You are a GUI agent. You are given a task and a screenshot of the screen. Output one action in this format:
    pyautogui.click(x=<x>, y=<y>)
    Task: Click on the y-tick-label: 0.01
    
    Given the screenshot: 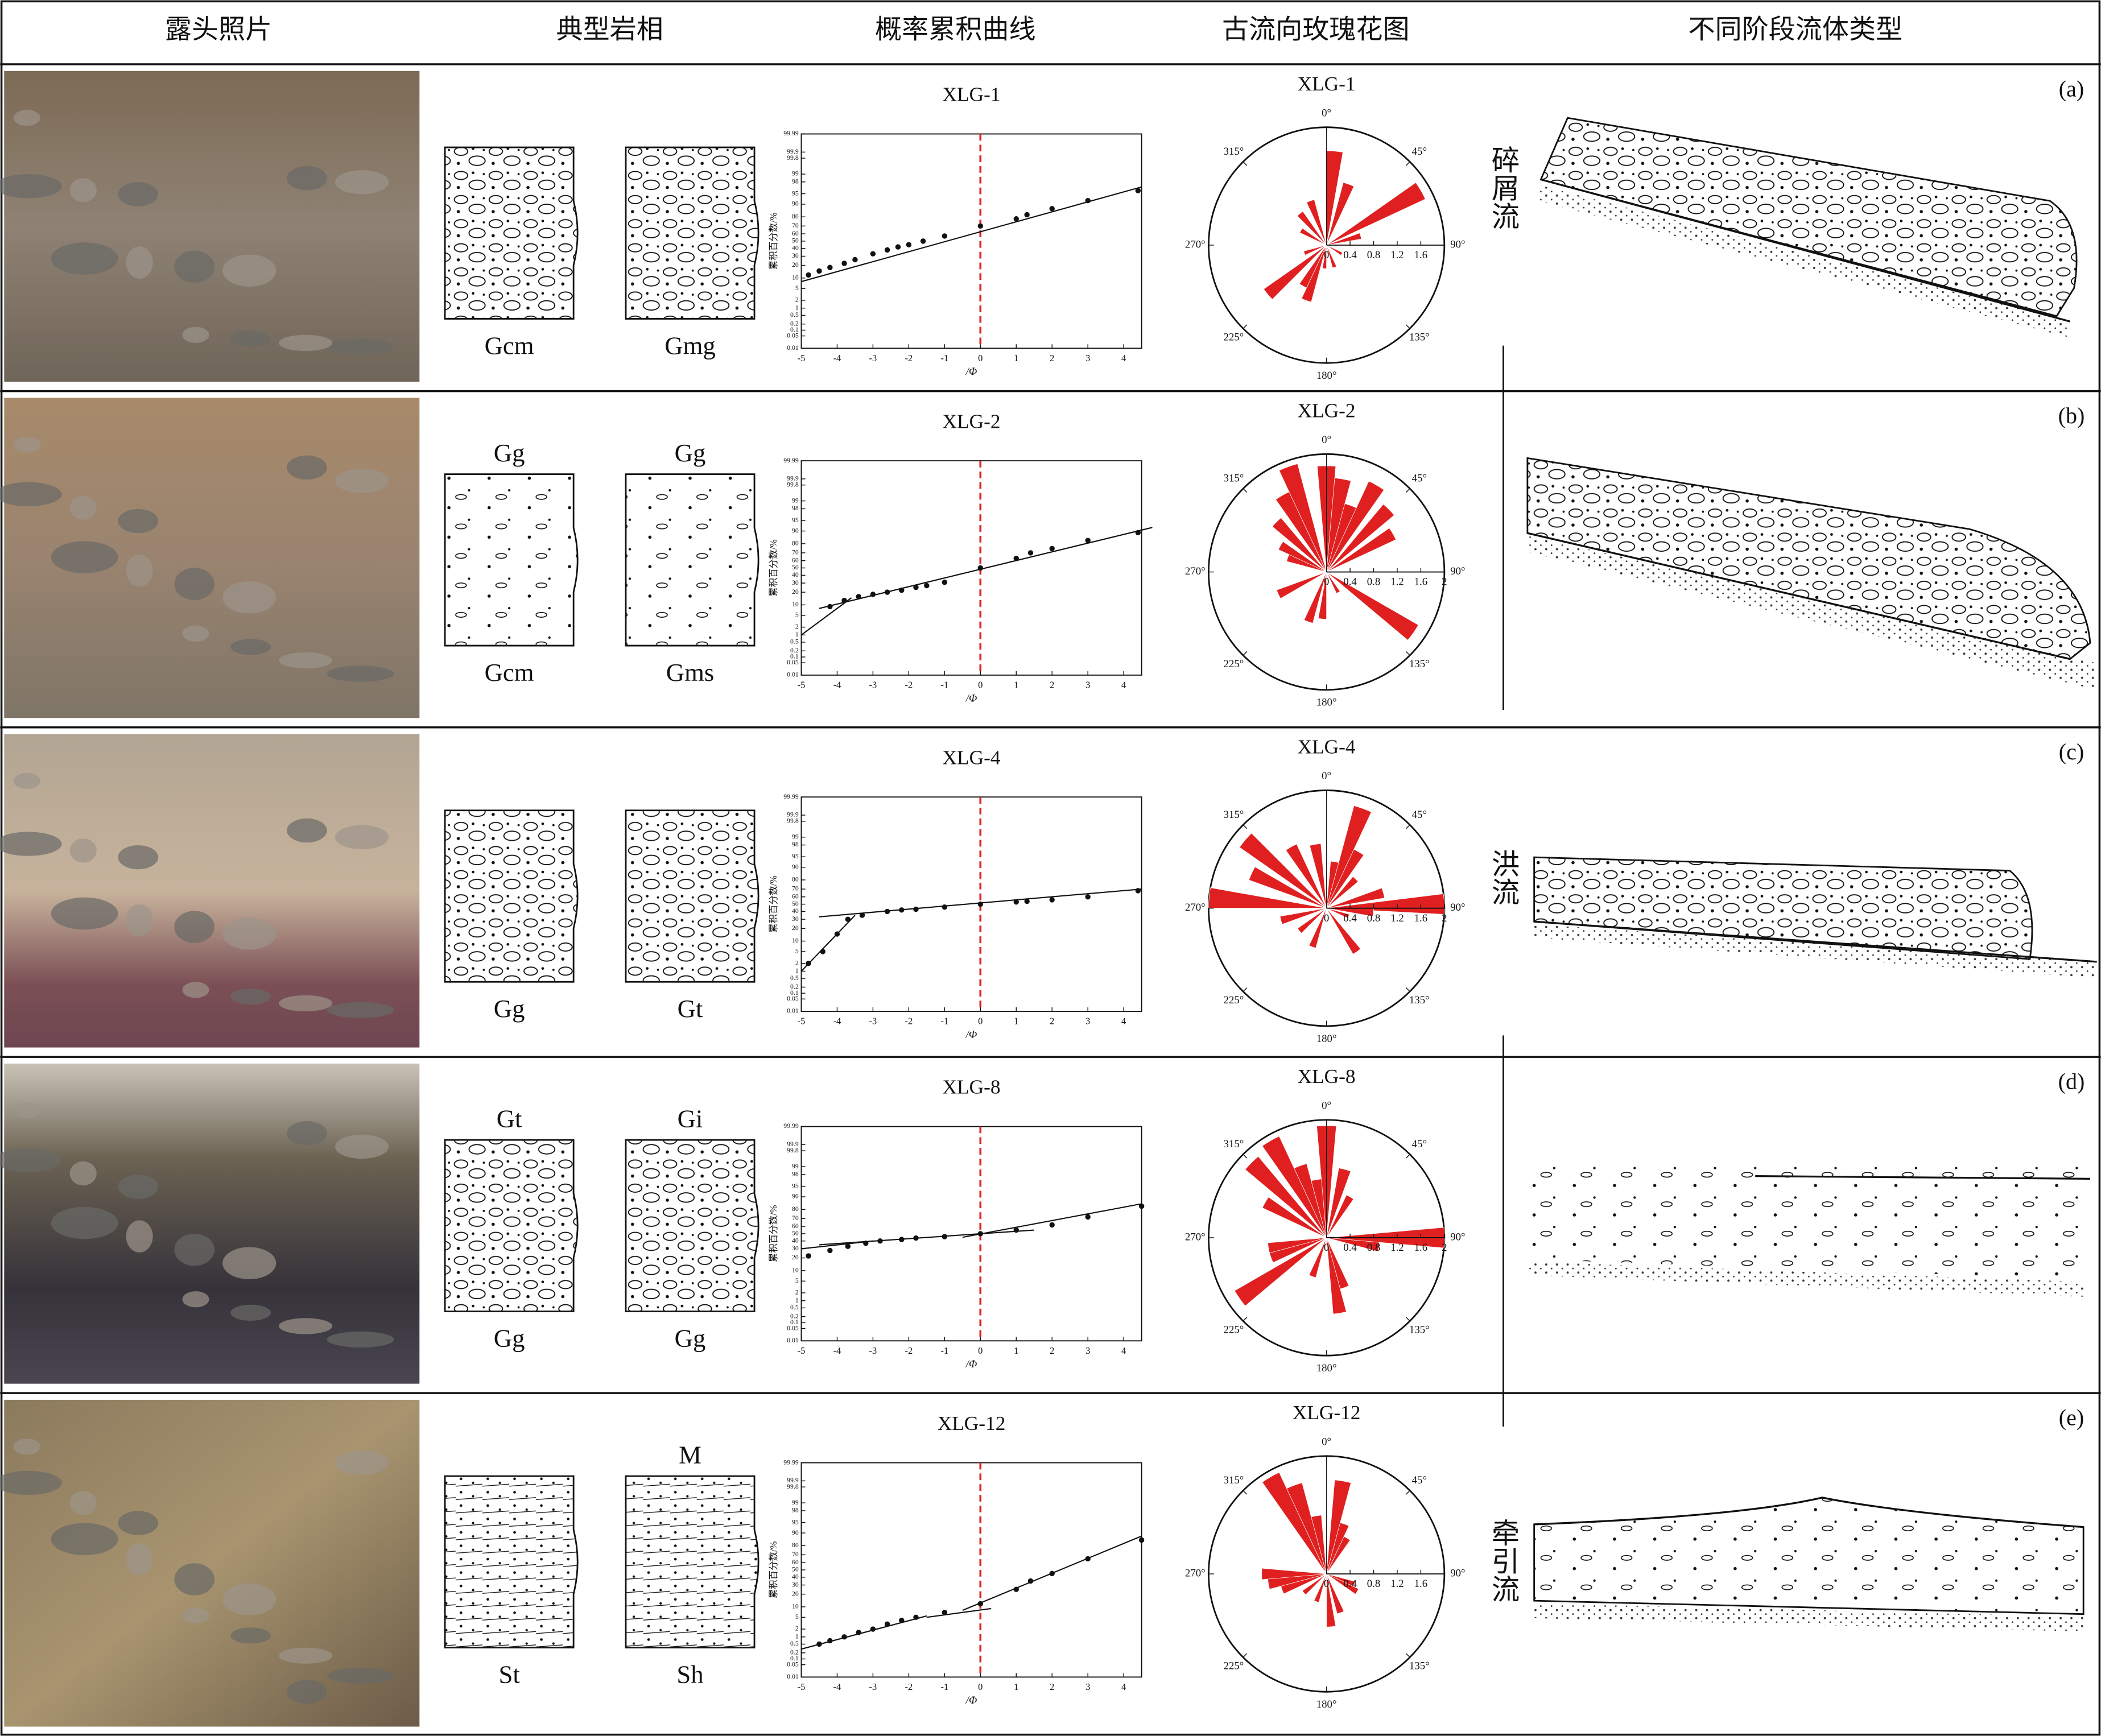 What is the action you would take?
    pyautogui.click(x=793, y=1676)
    